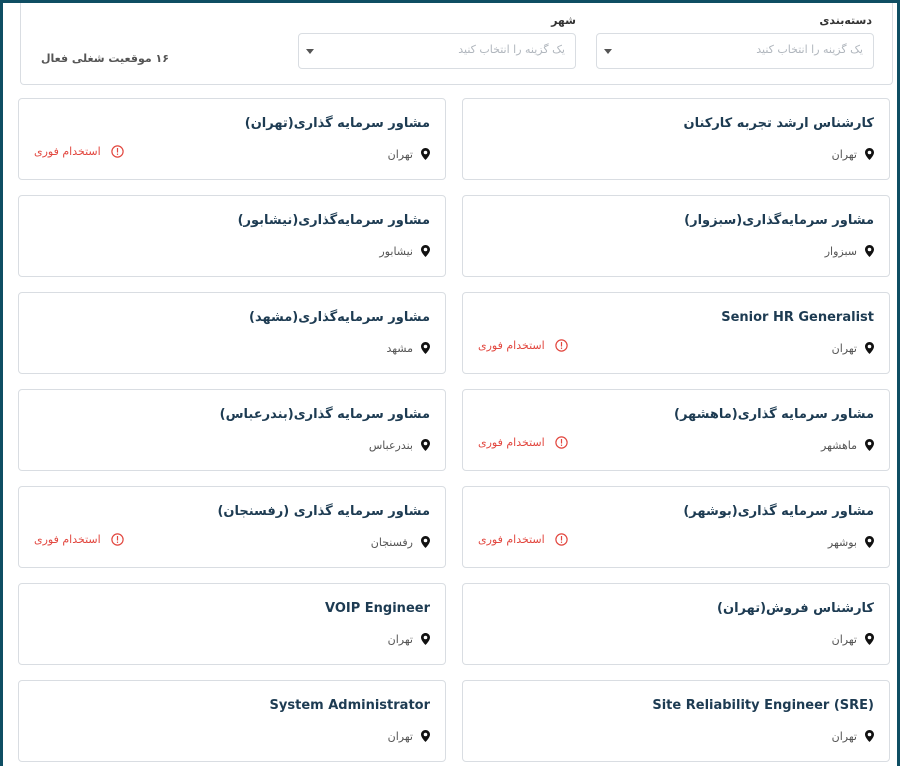 The height and width of the screenshot is (766, 900). Describe the element at coordinates (105, 58) in the screenshot. I see `active-jobs-count: ۱۶ موقعیت شغلی فعال` at that location.